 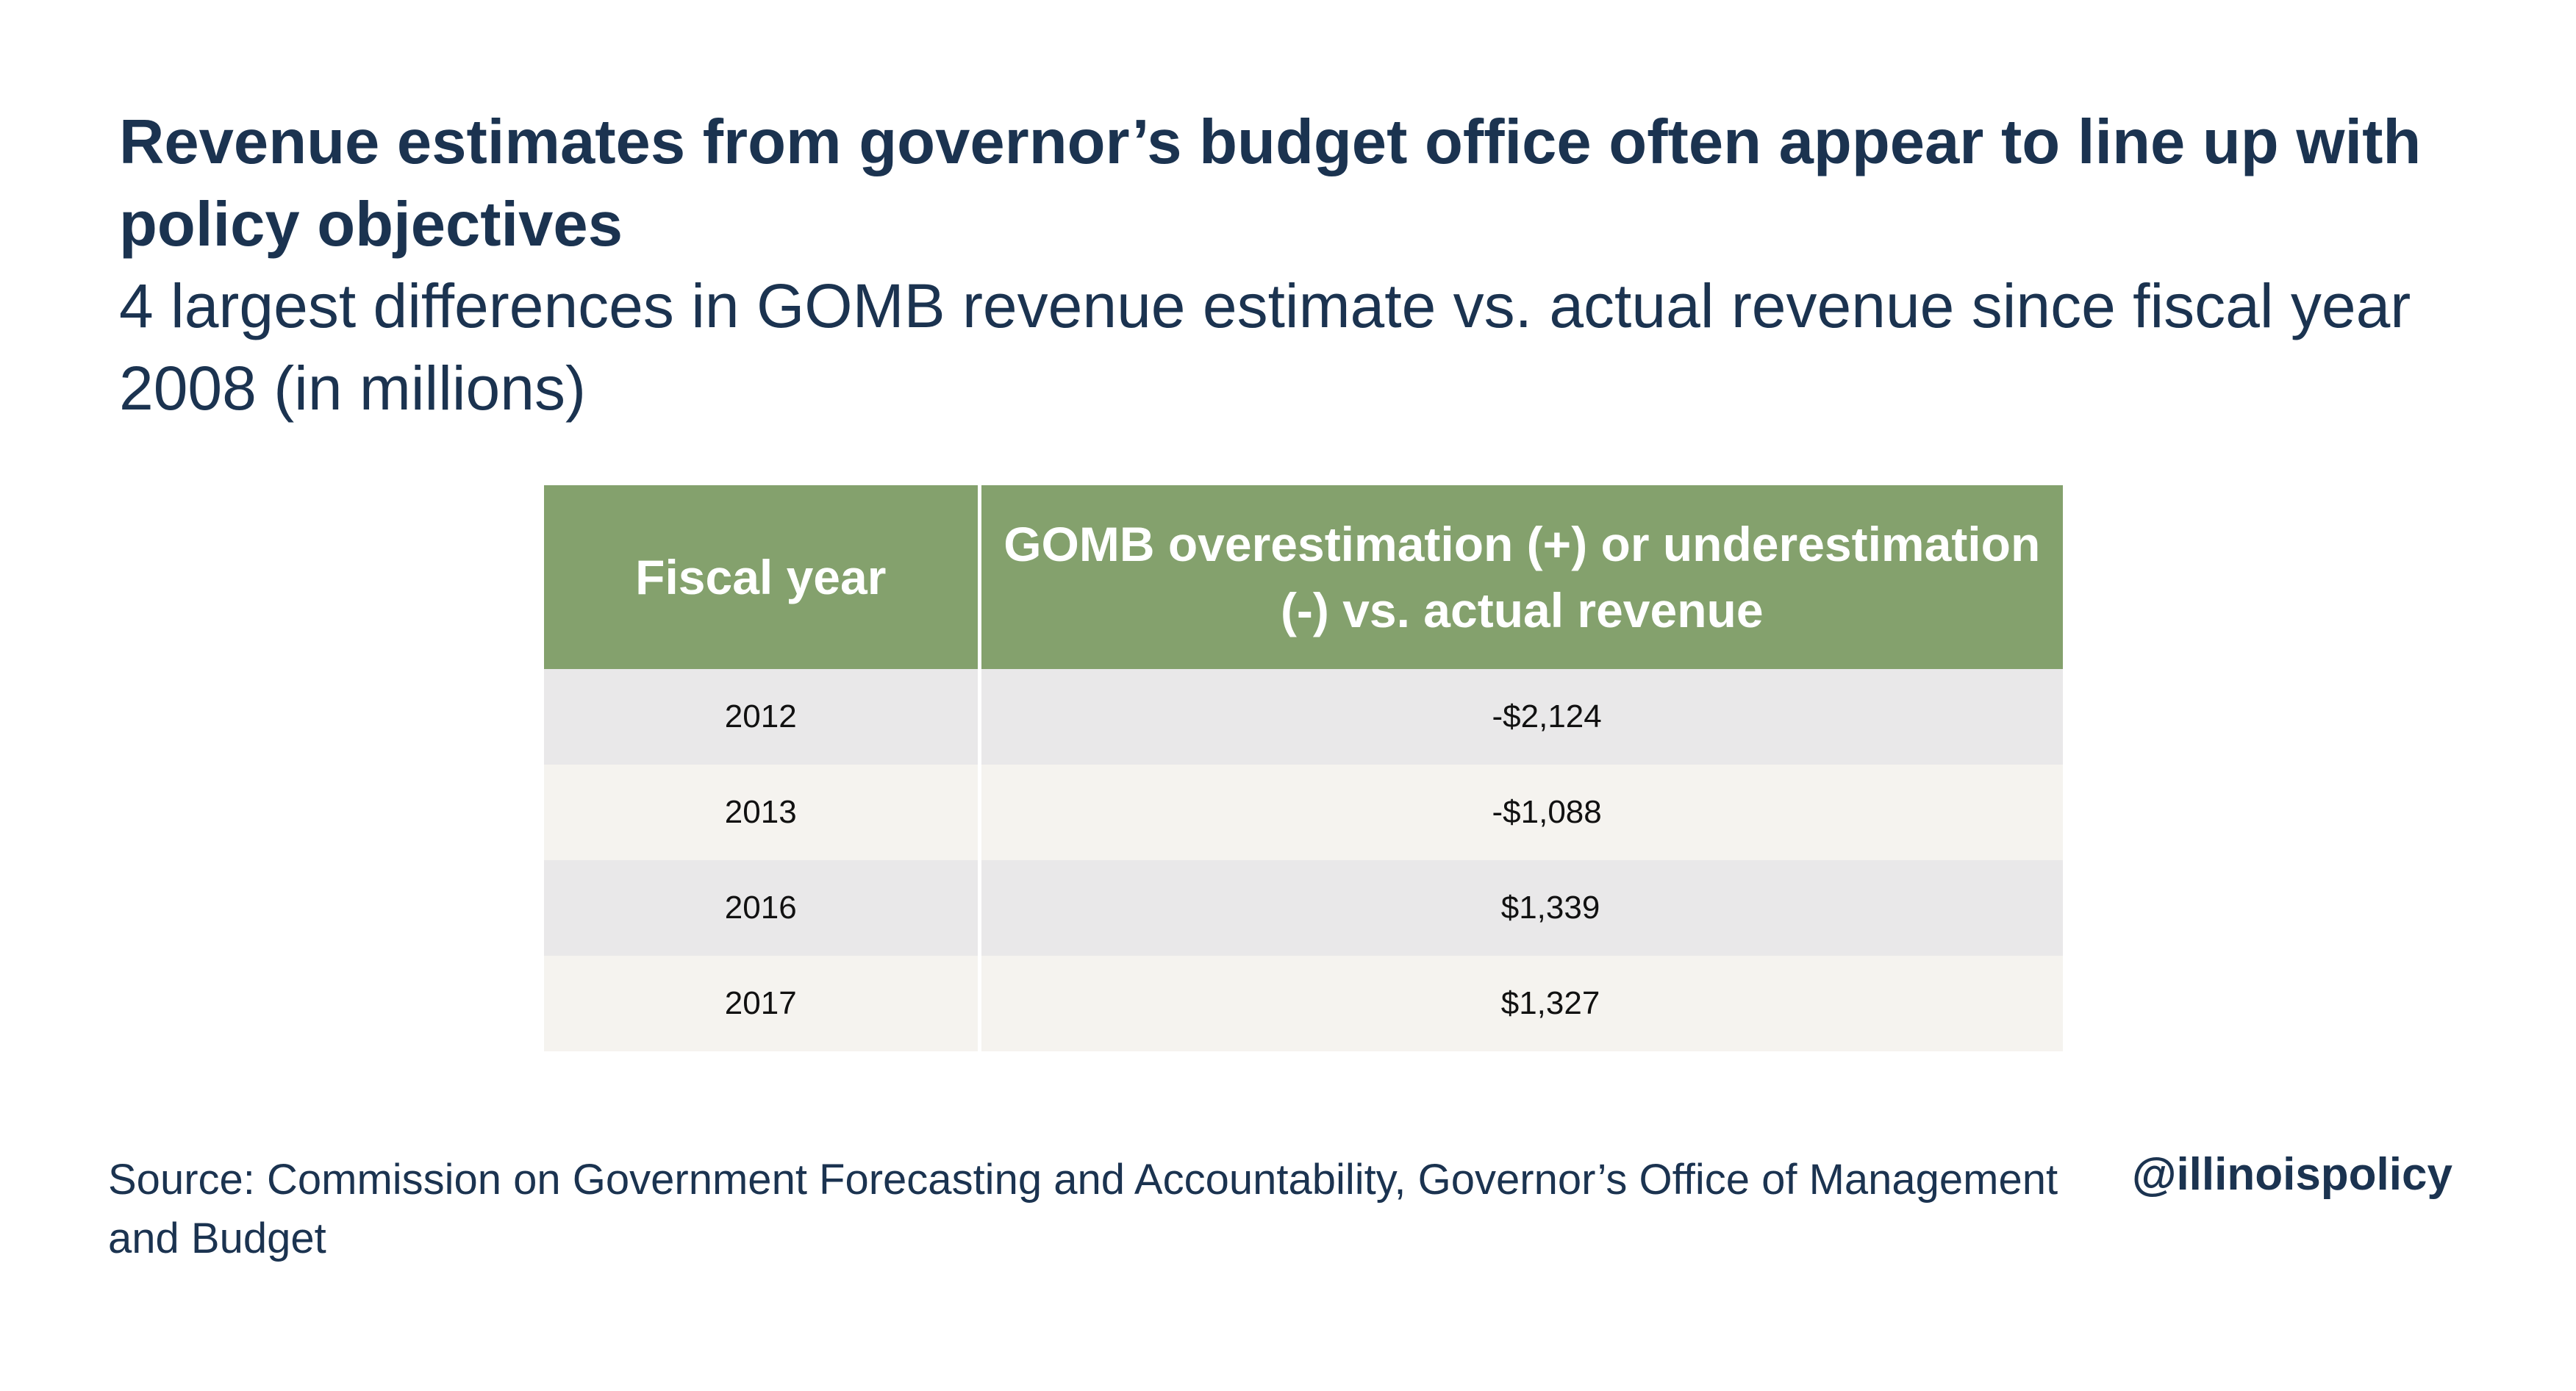 I want to click on table-row: 2016 $1,339, so click(x=1303, y=908).